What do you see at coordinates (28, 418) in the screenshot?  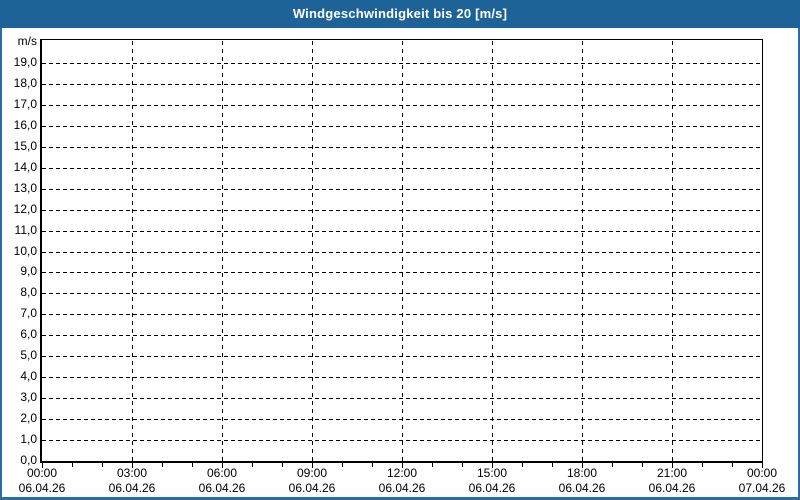 I see `y-tick-label: 2,0` at bounding box center [28, 418].